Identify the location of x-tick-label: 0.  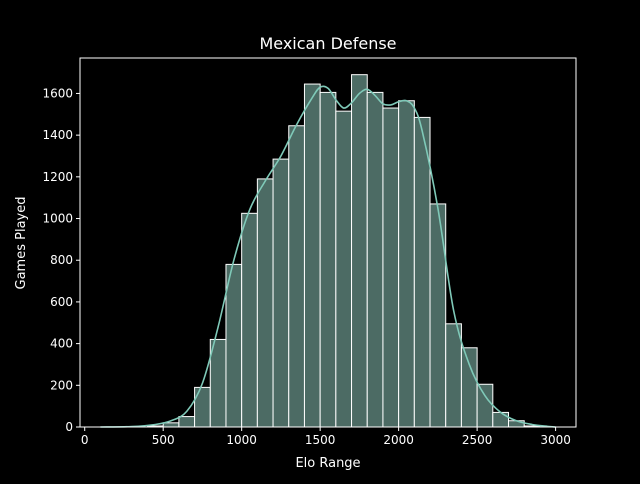
(85, 440).